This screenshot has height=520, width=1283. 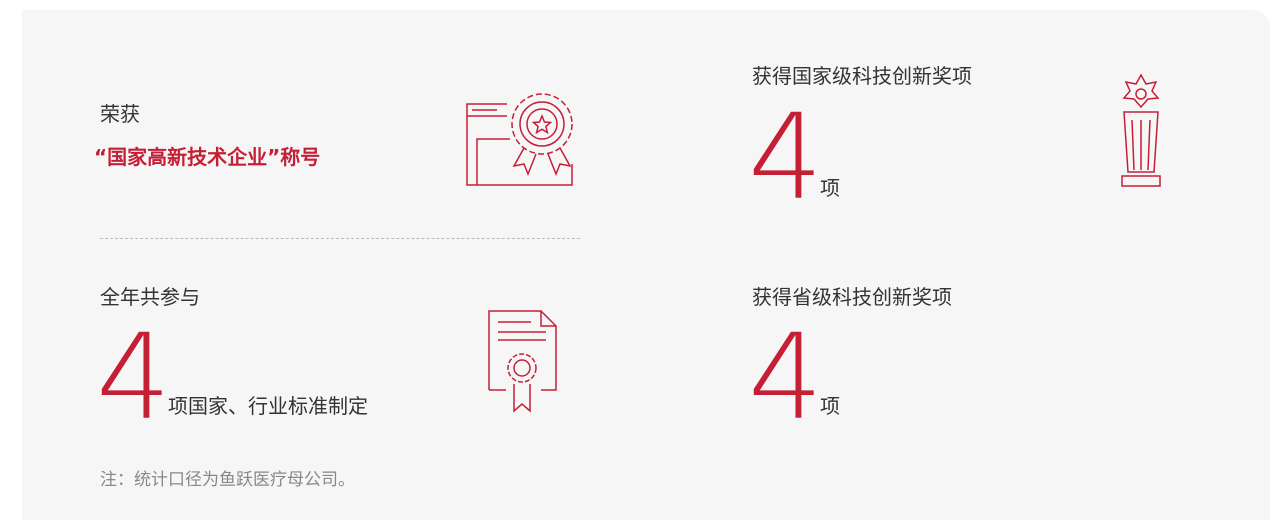 I want to click on national-number: 4, so click(x=786, y=157).